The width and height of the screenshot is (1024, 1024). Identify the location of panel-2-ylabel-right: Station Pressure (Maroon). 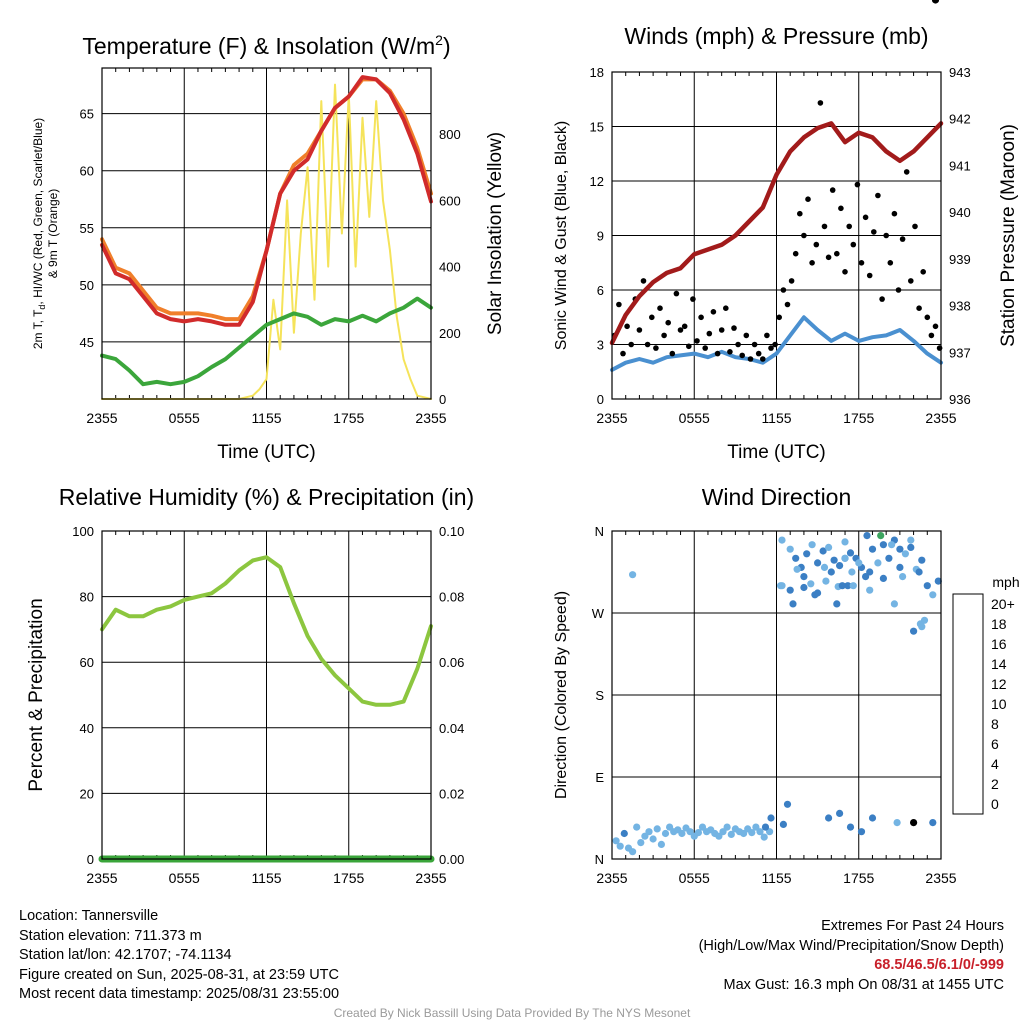
(1008, 235).